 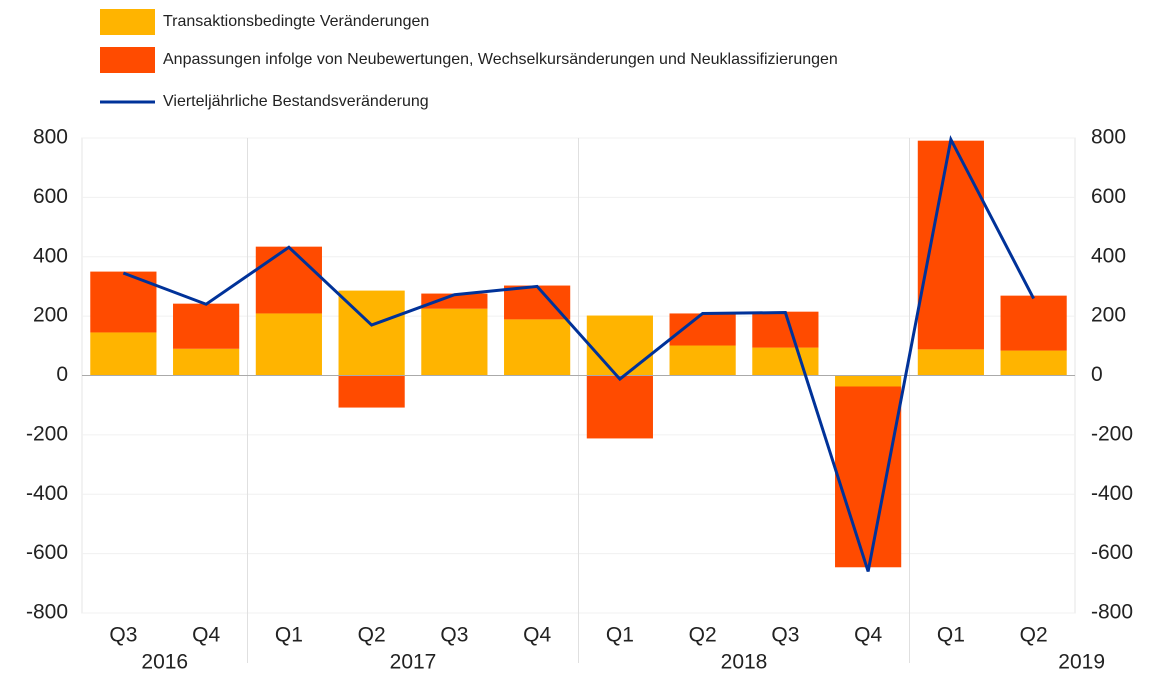 What do you see at coordinates (413, 662) in the screenshot?
I see `year-label: 2017` at bounding box center [413, 662].